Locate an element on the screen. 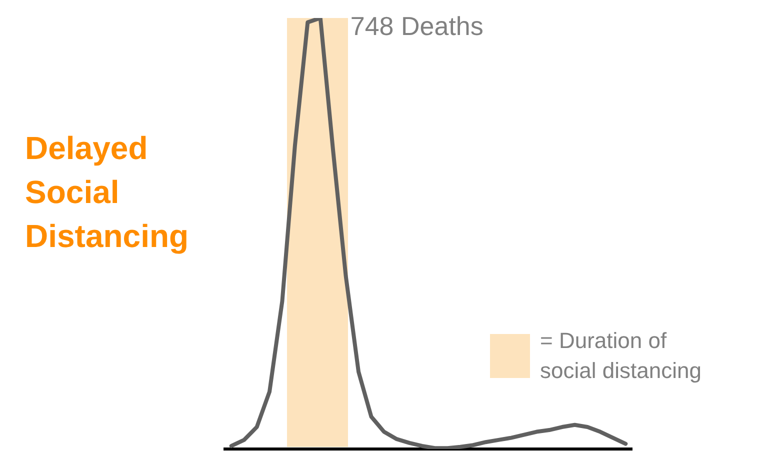 This screenshot has width=765, height=451. annotation: 748 Deaths is located at coordinates (417, 26).